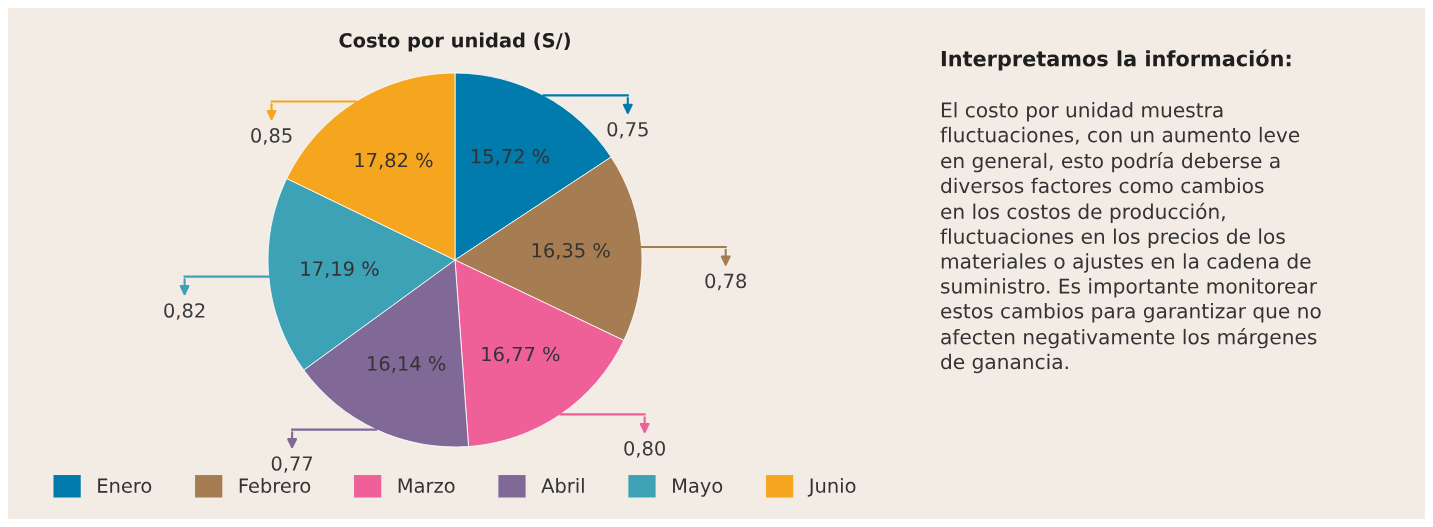  I want to click on legend-label: Abril, so click(562, 485).